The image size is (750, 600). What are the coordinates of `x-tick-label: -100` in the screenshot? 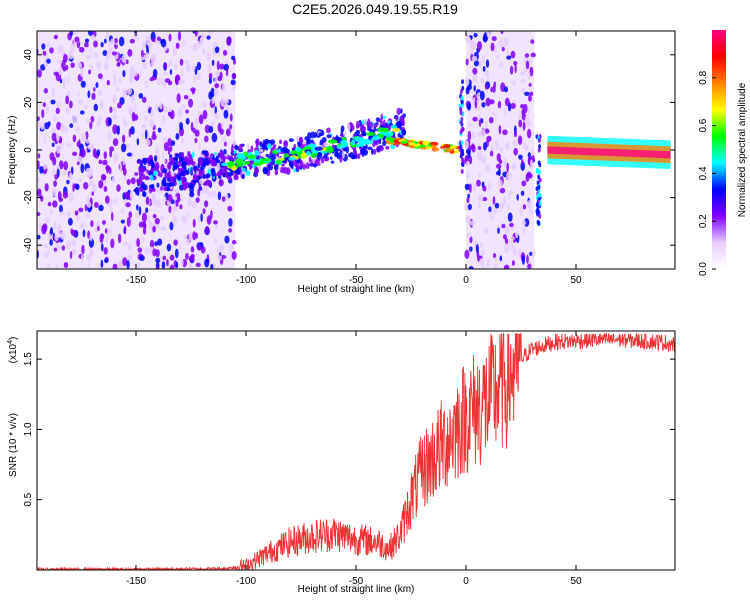 It's located at (246, 581).